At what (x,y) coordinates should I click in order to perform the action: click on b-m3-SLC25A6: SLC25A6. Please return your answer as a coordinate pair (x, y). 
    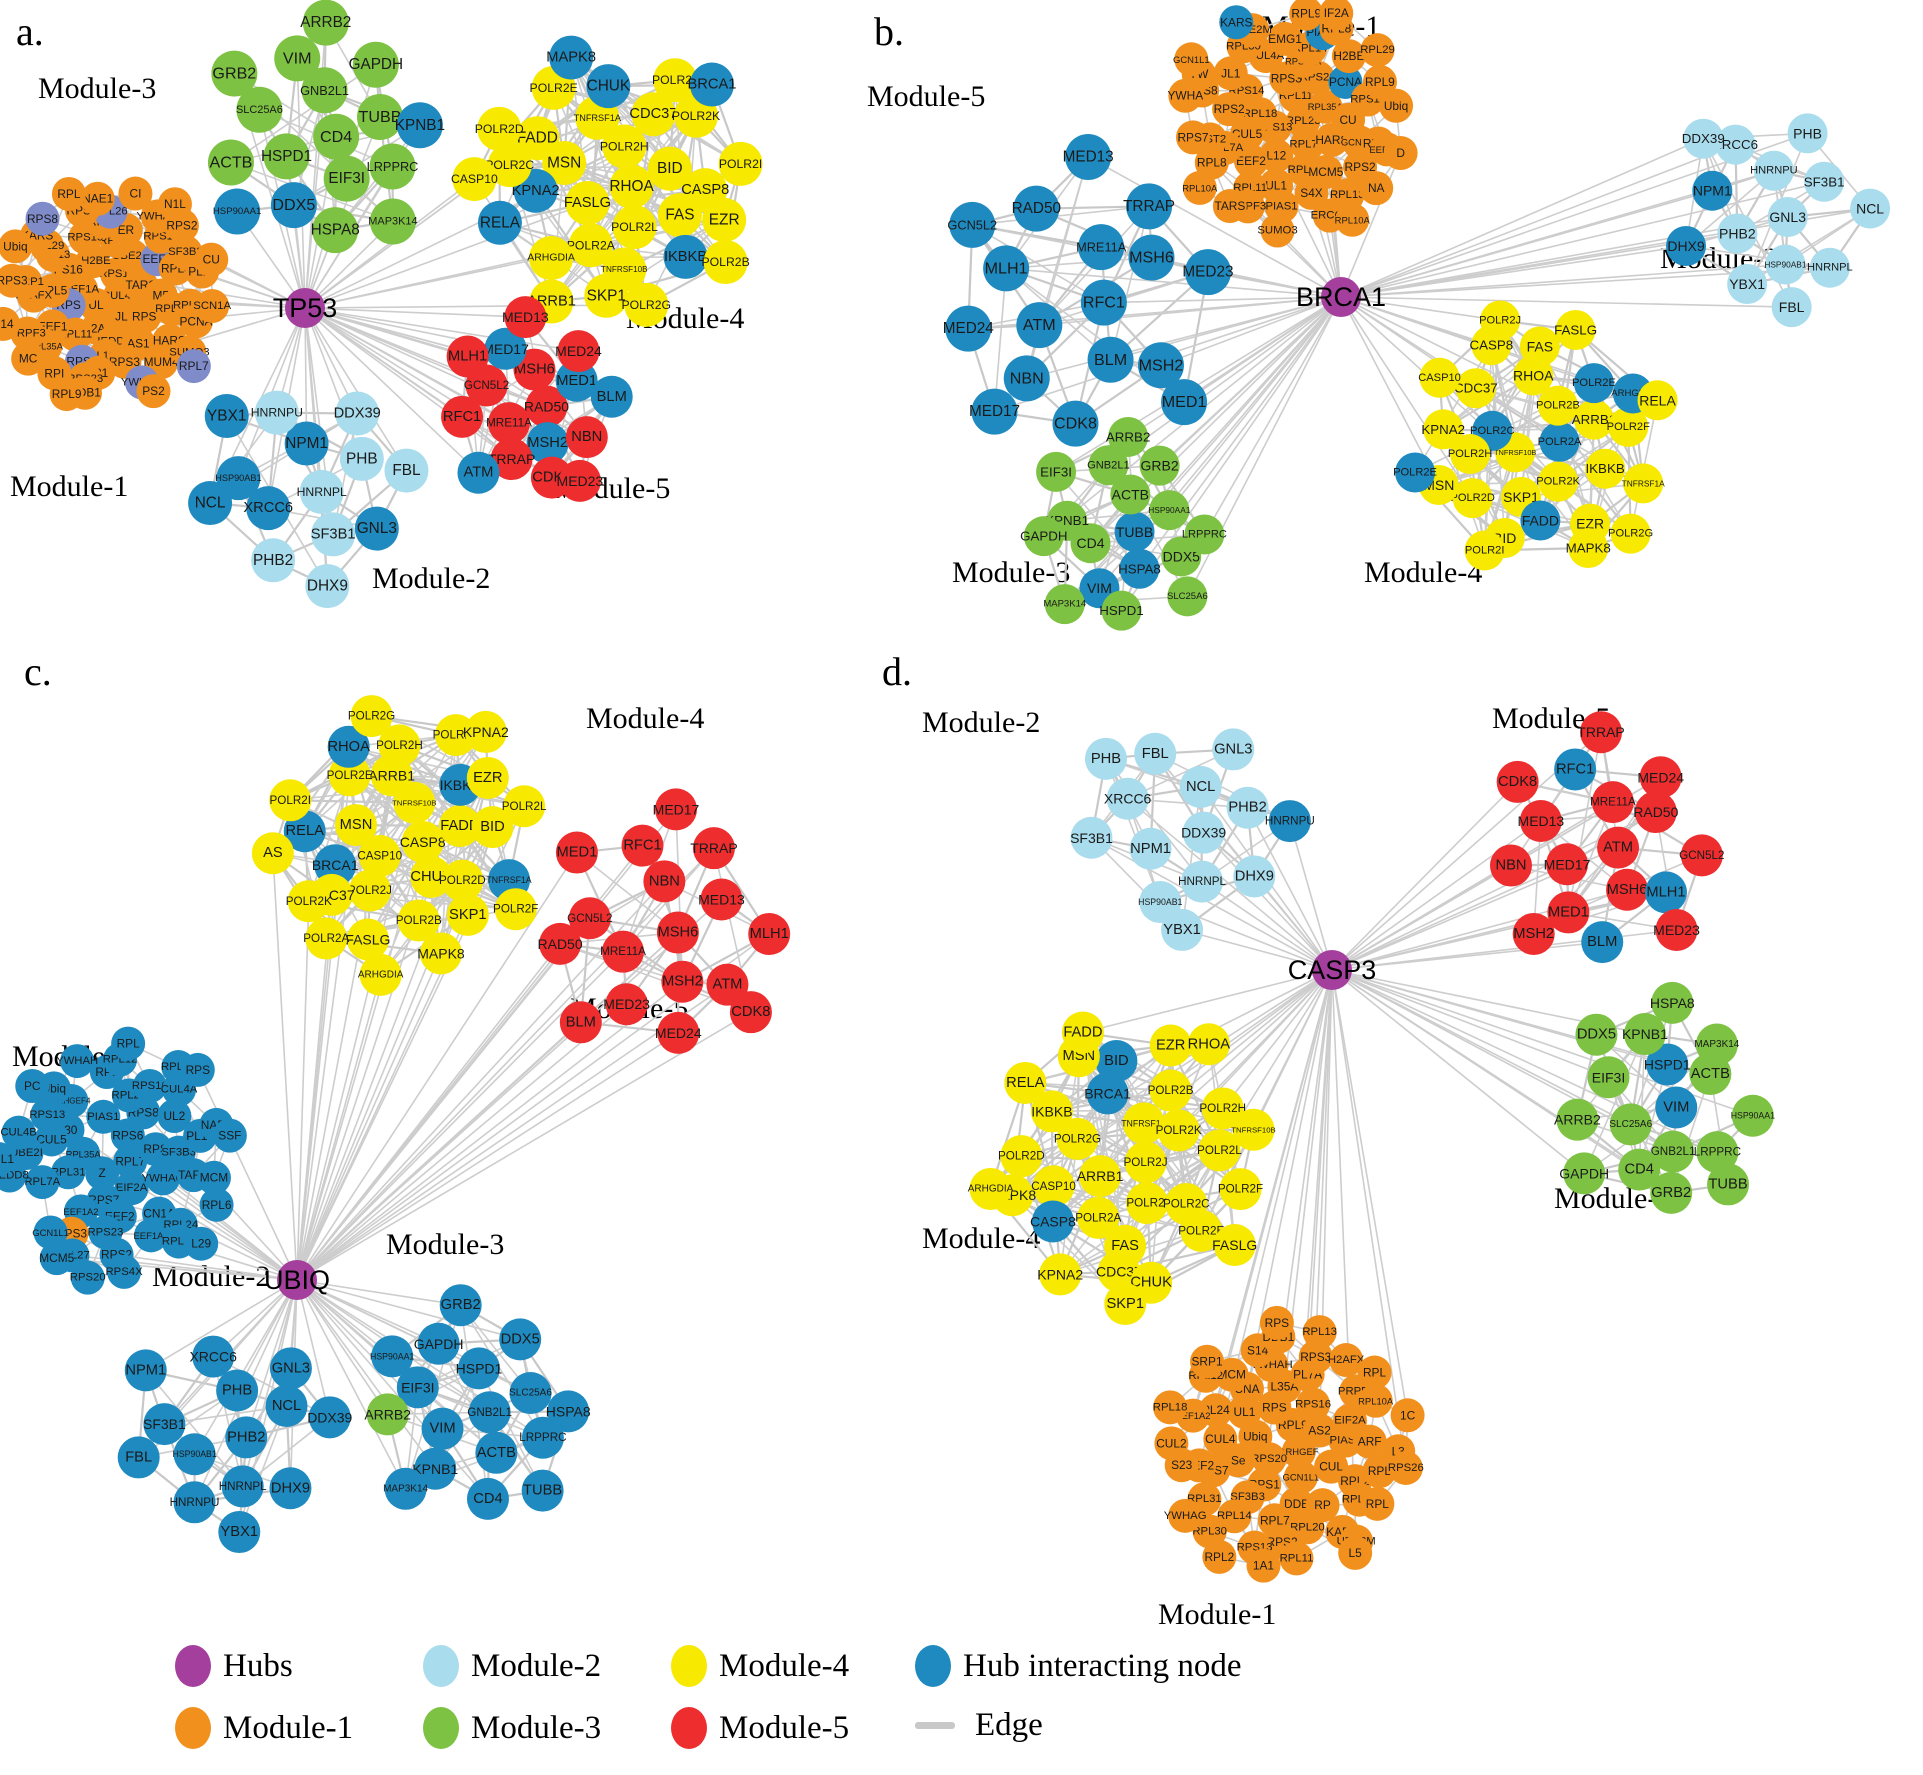
    Looking at the image, I should click on (1187, 596).